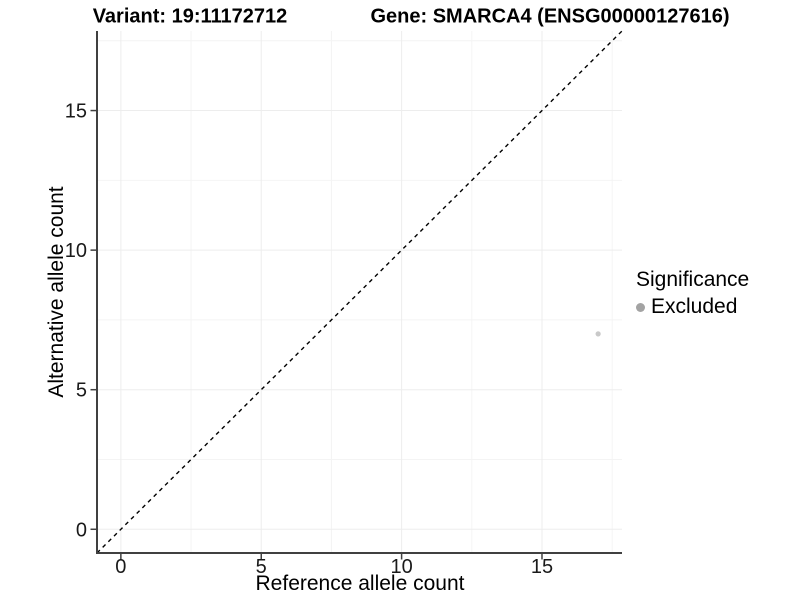 The width and height of the screenshot is (800, 600). What do you see at coordinates (360, 583) in the screenshot?
I see `x-axis-title: Reference allele count` at bounding box center [360, 583].